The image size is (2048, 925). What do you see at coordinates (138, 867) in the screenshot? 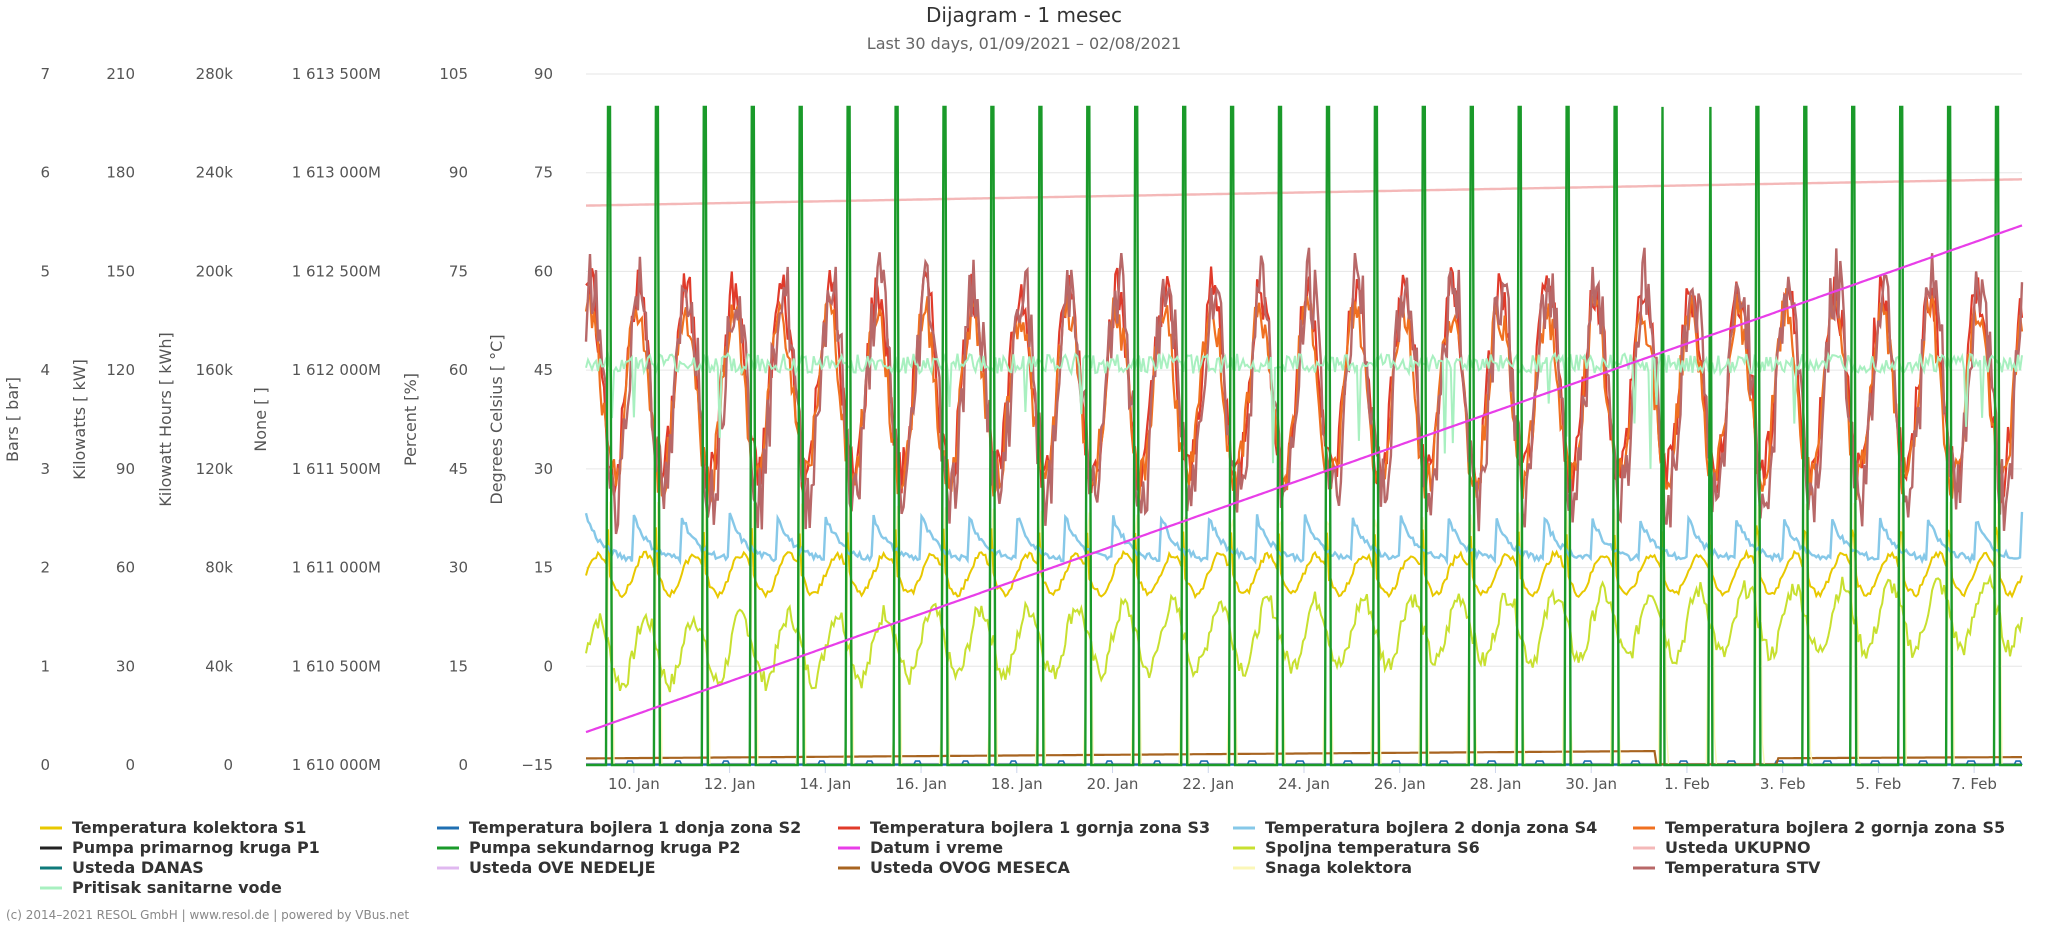
I see `legend-item: Usteda DANAS` at bounding box center [138, 867].